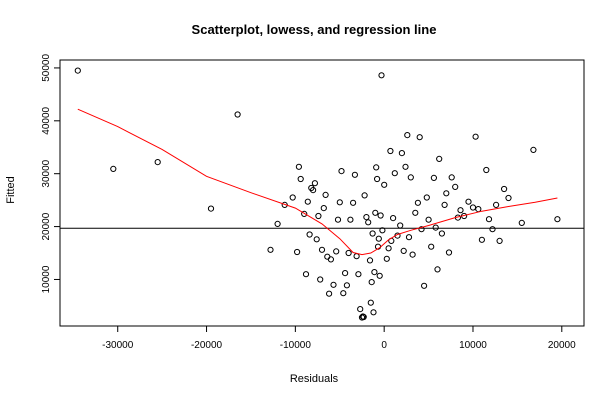 The width and height of the screenshot is (600, 400). What do you see at coordinates (11, 190) in the screenshot?
I see `y-axis-label: Fitted` at bounding box center [11, 190].